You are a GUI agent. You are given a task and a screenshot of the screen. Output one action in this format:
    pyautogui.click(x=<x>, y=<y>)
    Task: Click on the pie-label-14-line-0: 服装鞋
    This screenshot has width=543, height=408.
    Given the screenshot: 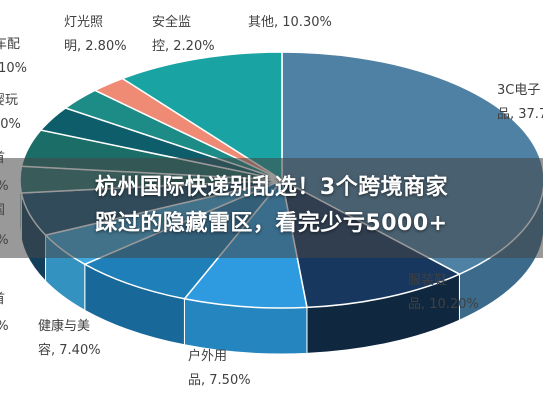 What is the action you would take?
    pyautogui.click(x=427, y=280)
    